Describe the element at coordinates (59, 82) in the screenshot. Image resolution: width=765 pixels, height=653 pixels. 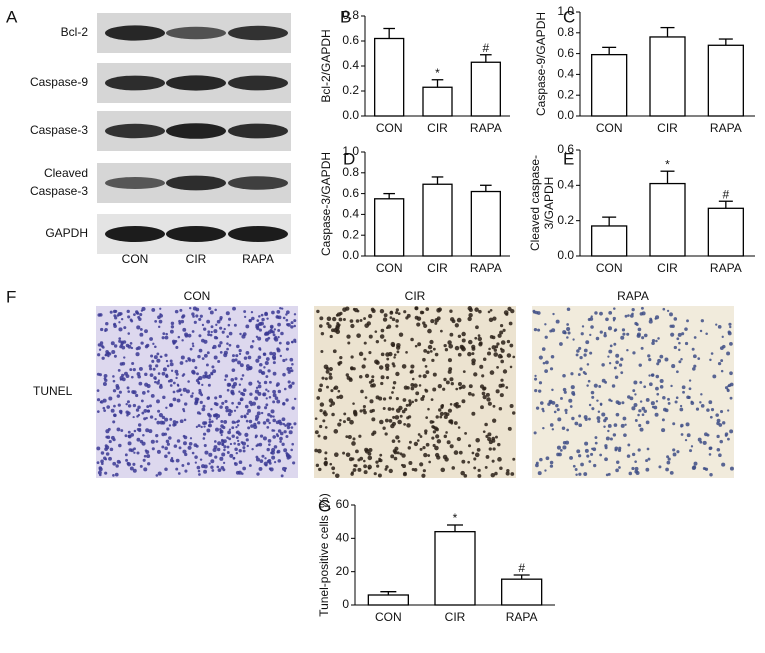
I see `blot-row-label: Caspase-9` at that location.